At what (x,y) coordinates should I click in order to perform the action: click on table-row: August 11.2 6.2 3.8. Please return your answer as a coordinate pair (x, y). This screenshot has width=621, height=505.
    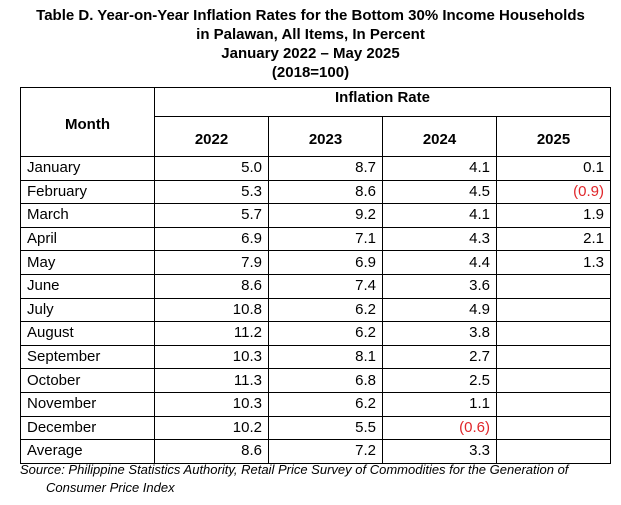
    Looking at the image, I should click on (315, 333).